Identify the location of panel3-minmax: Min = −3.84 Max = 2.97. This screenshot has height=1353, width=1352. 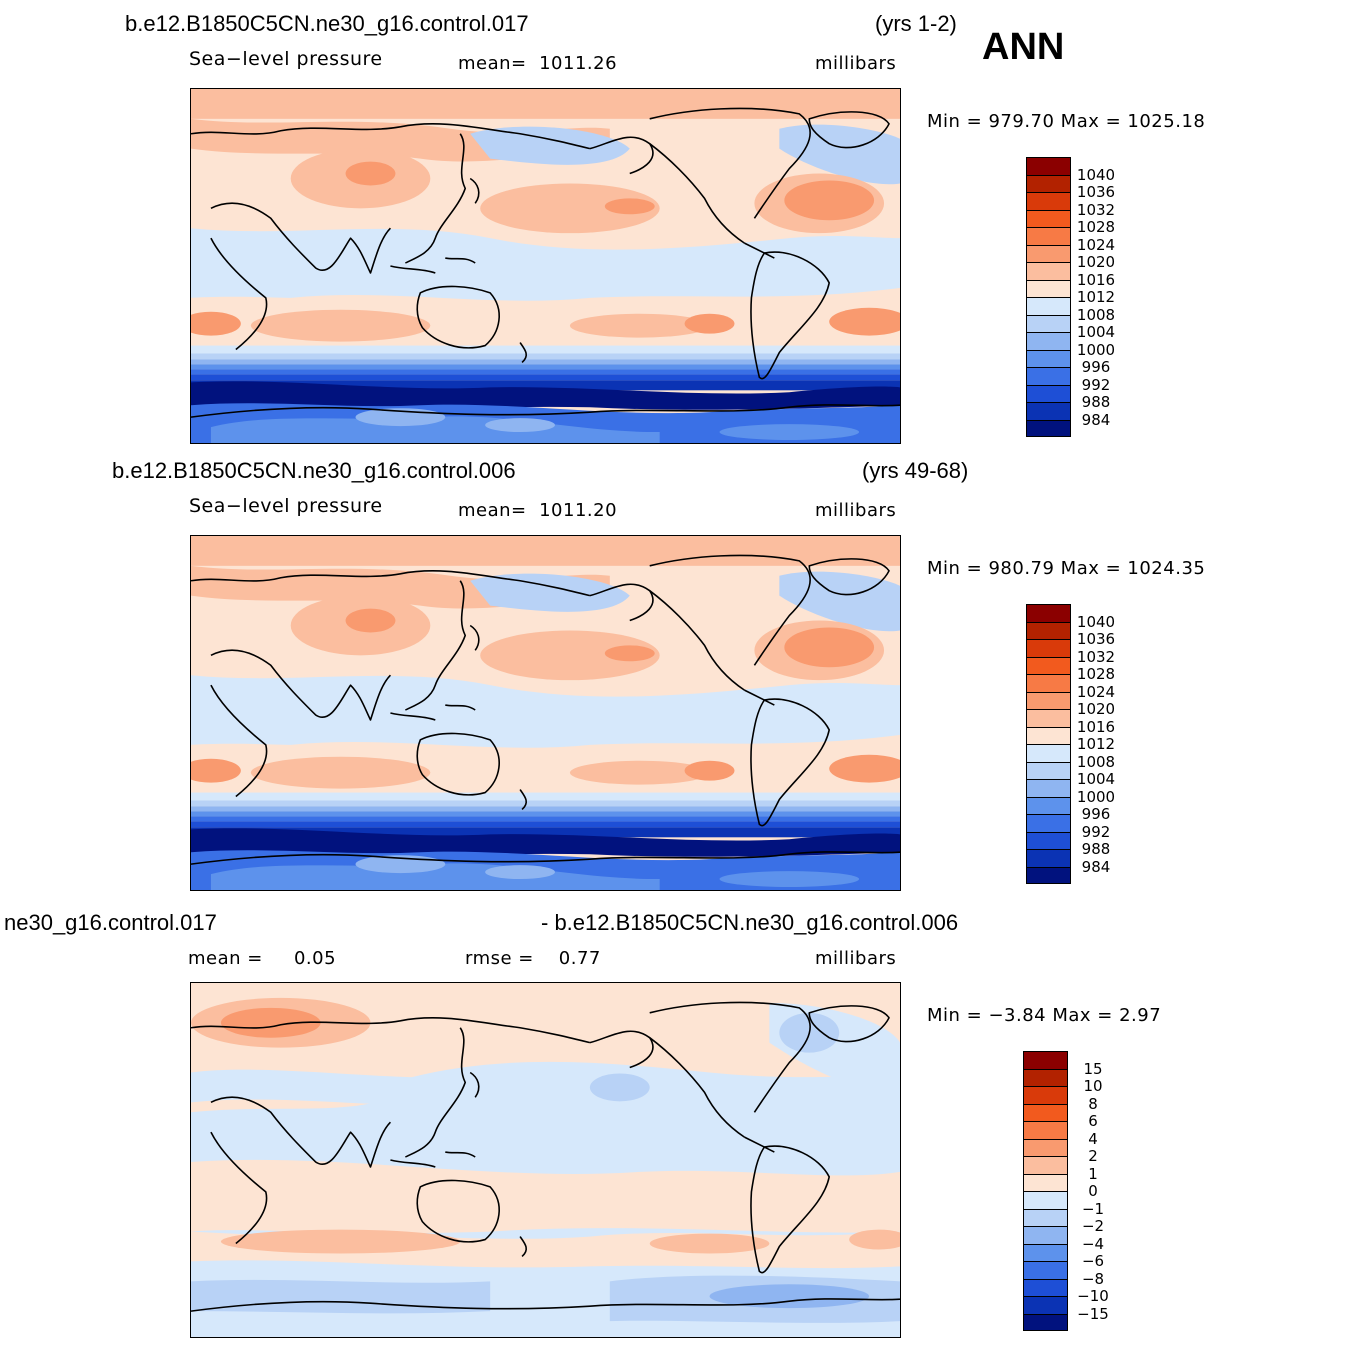
(1044, 1015).